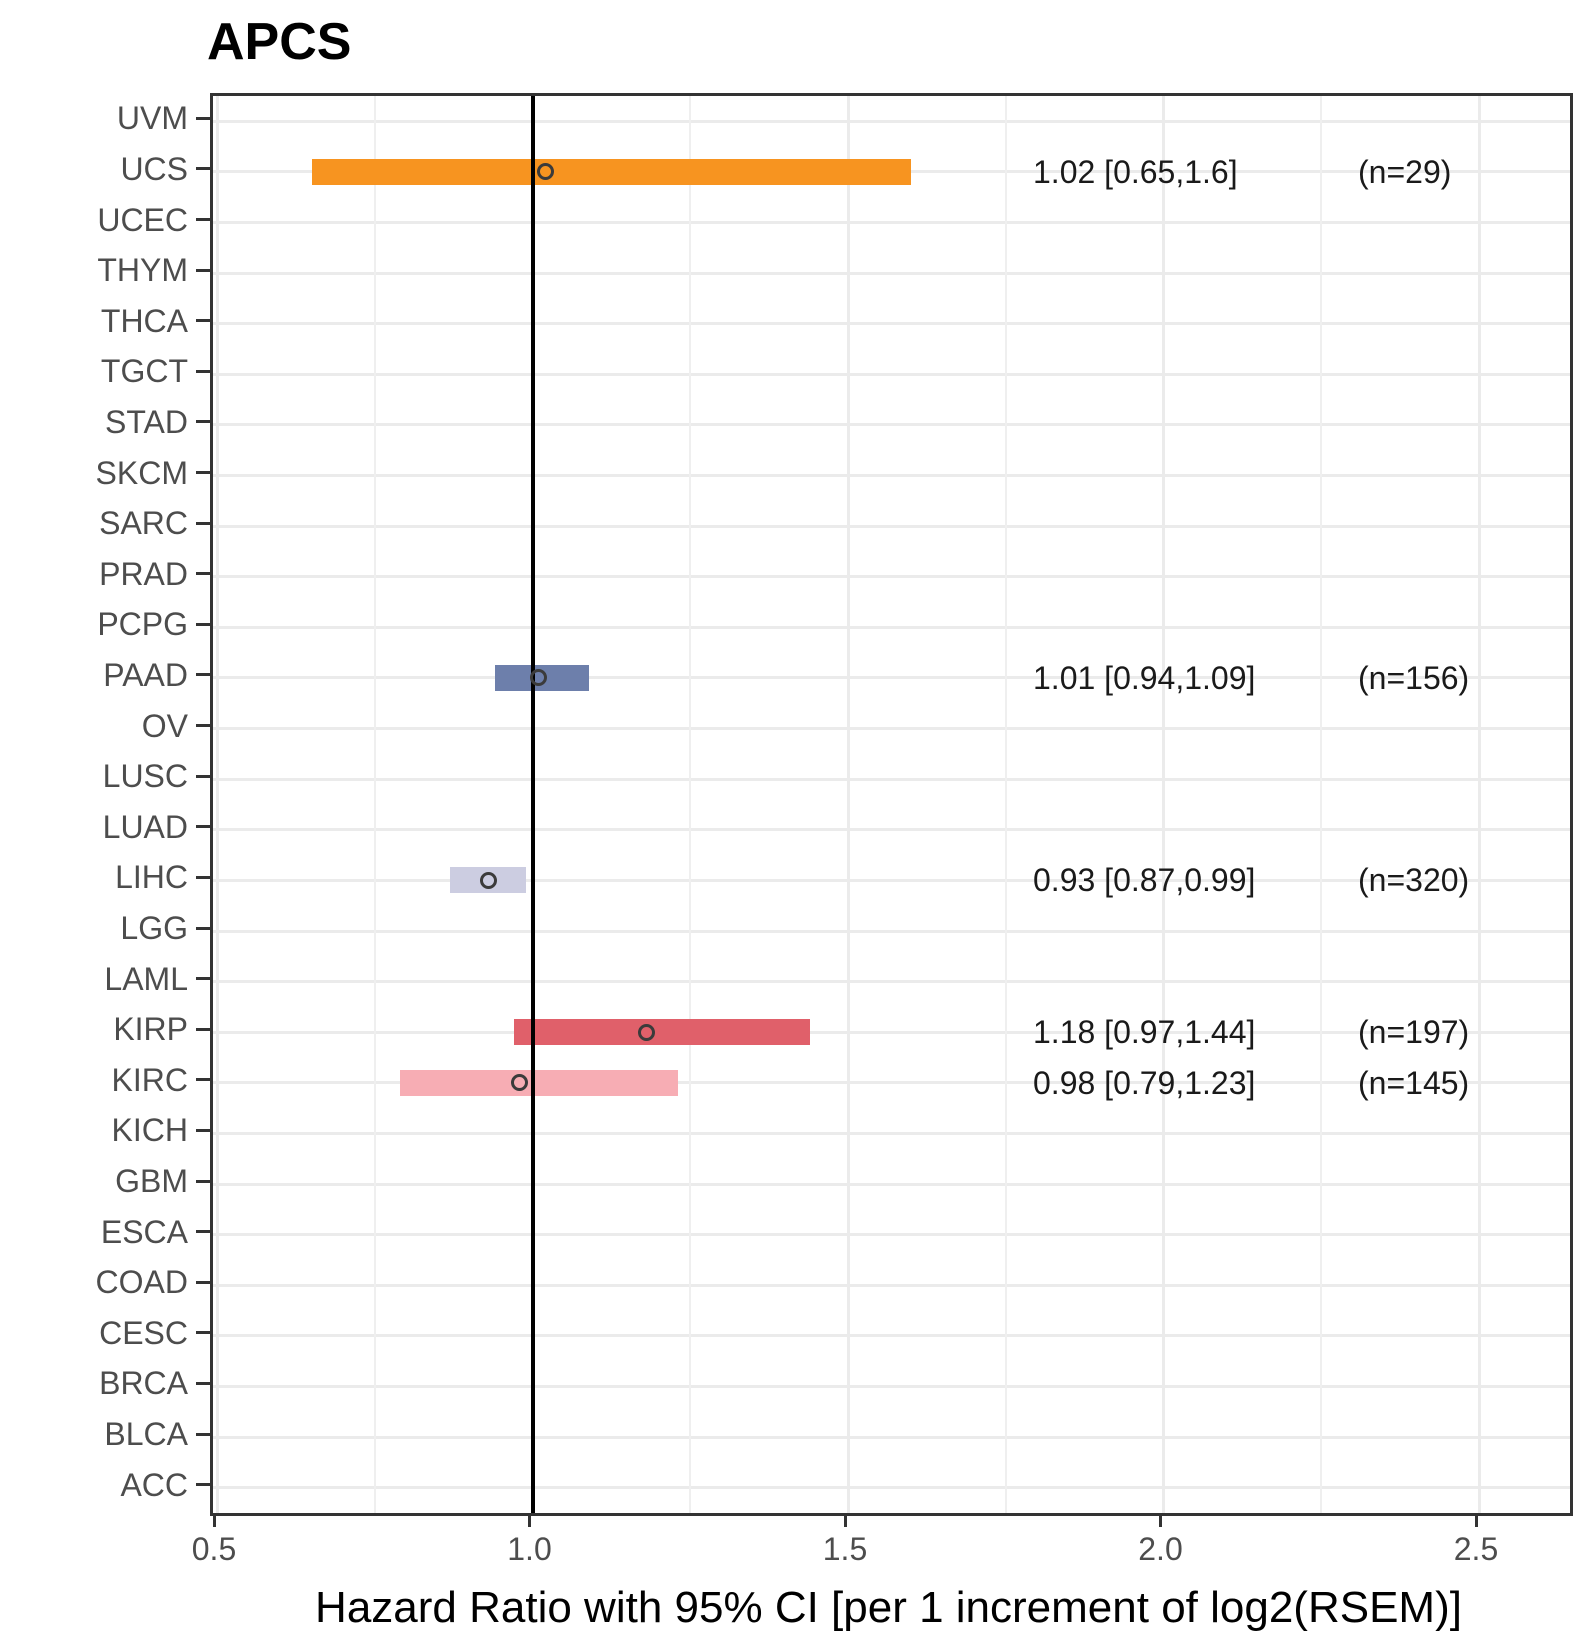 Image resolution: width=1590 pixels, height=1650 pixels. What do you see at coordinates (164, 725) in the screenshot?
I see `y-axis-label-ov: OV` at bounding box center [164, 725].